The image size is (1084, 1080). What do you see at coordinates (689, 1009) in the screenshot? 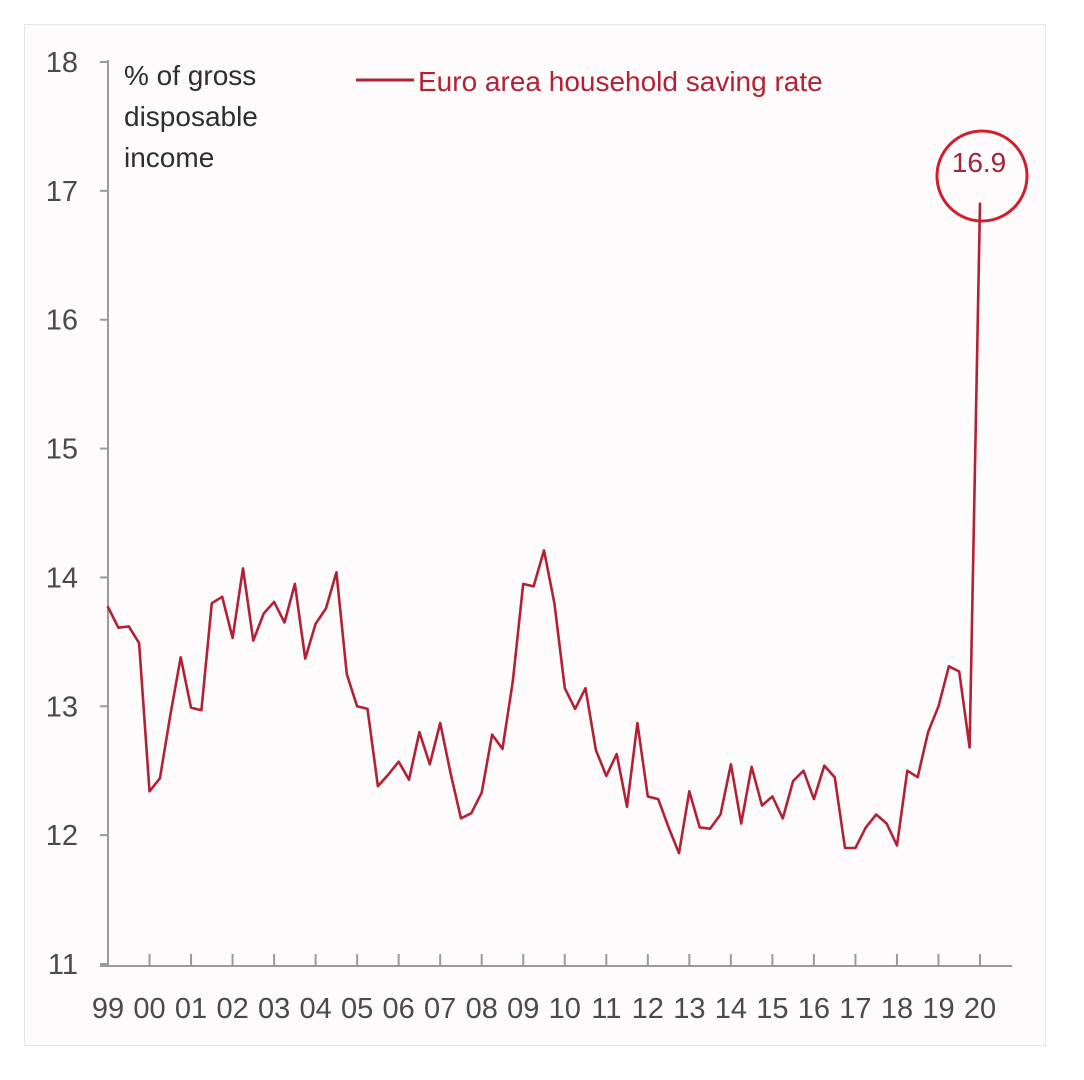
I see `x-tick-label: 13` at bounding box center [689, 1009].